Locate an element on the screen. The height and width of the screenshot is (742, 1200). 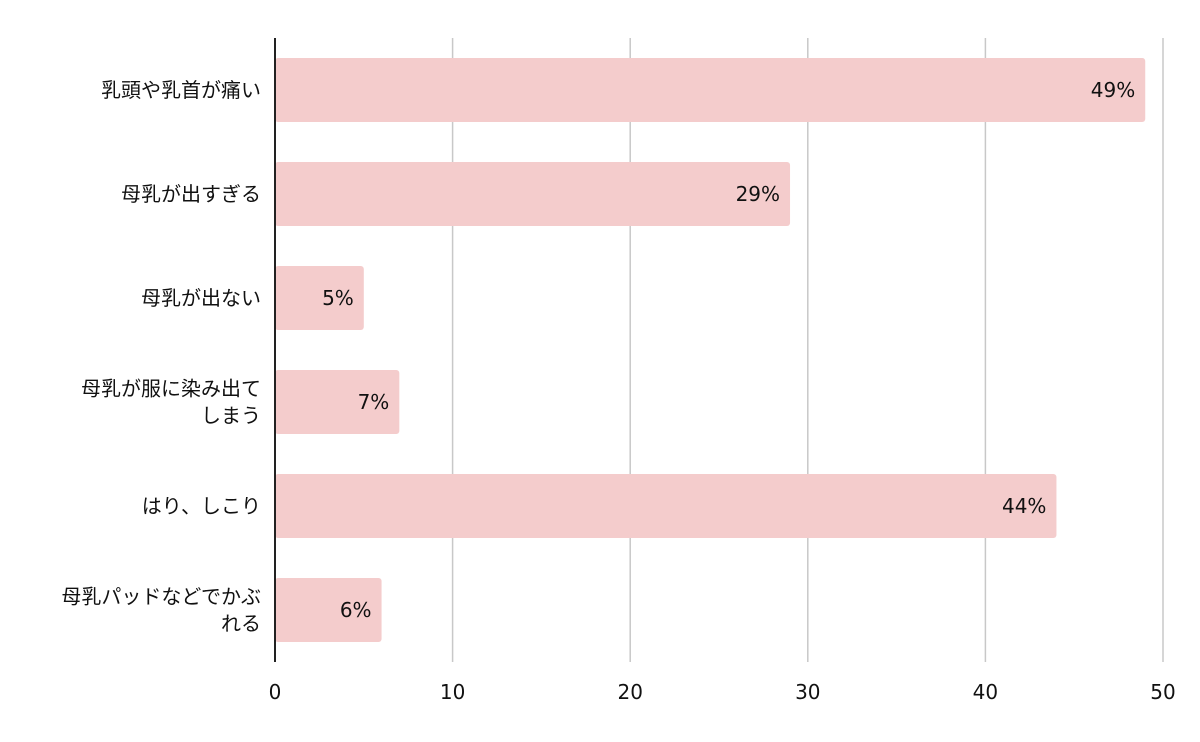
category-label: はり、しこり is located at coordinates (201, 506).